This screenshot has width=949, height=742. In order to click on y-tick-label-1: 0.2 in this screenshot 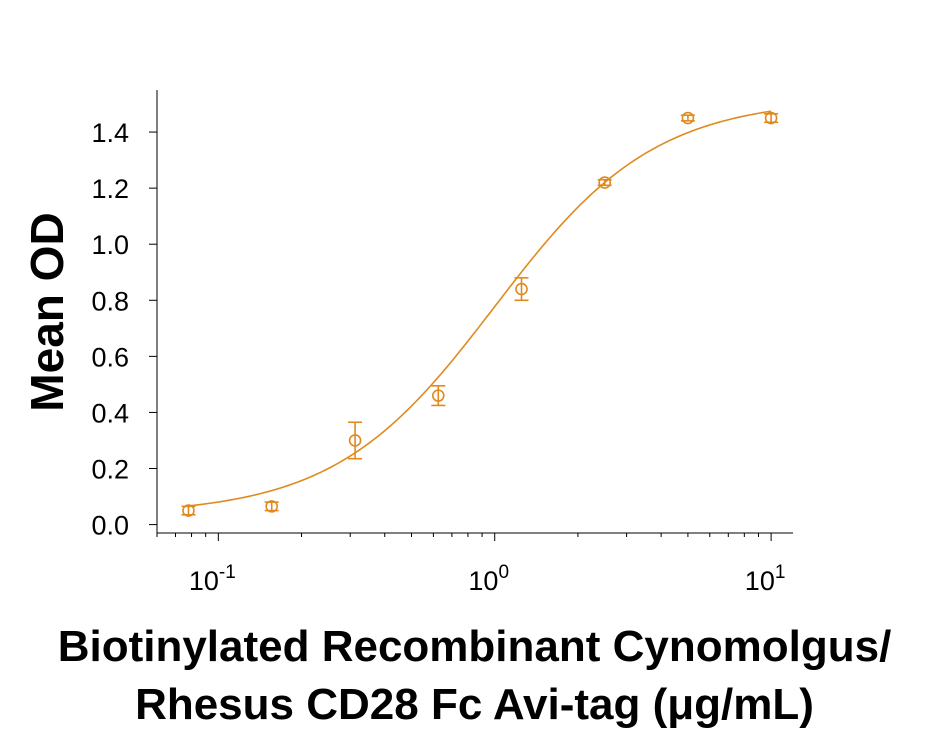, I will do `click(110, 470)`.